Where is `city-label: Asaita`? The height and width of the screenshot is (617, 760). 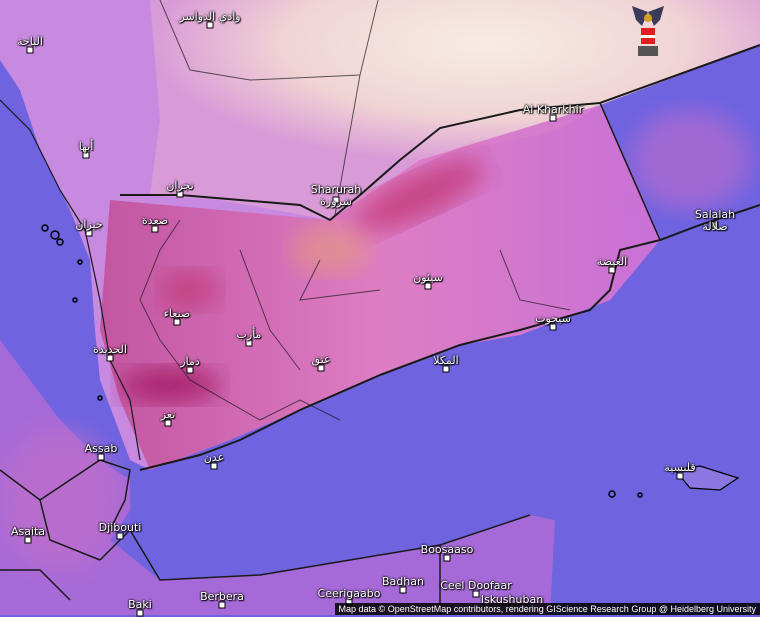 city-label: Asaita is located at coordinates (28, 532).